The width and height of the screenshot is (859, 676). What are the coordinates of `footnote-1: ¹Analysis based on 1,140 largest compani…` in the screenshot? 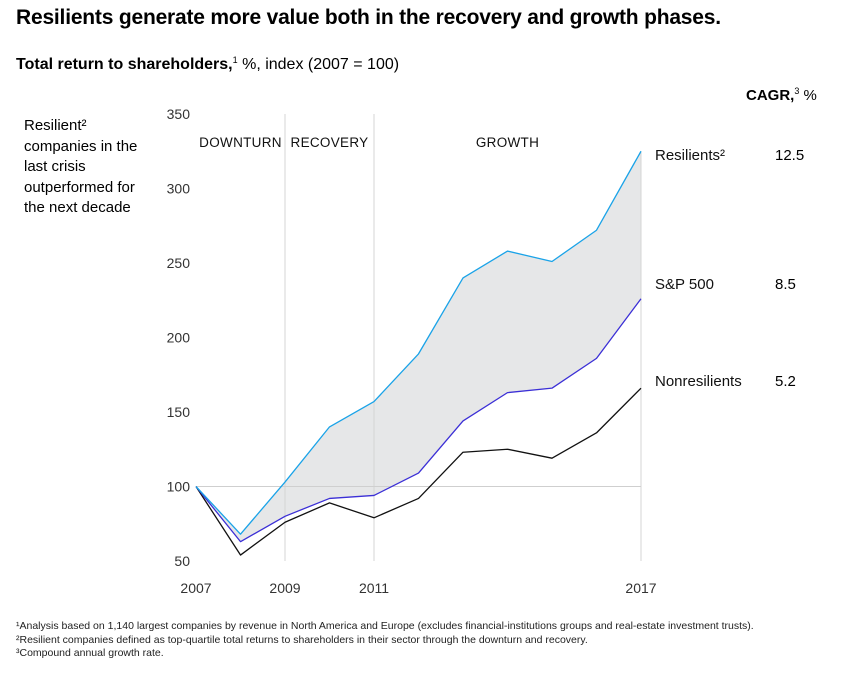 It's located at (385, 626).